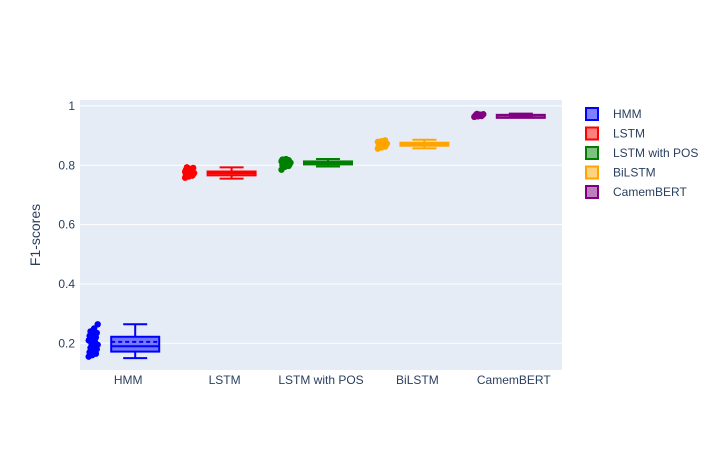  I want to click on legend-item: HMM, so click(613, 114).